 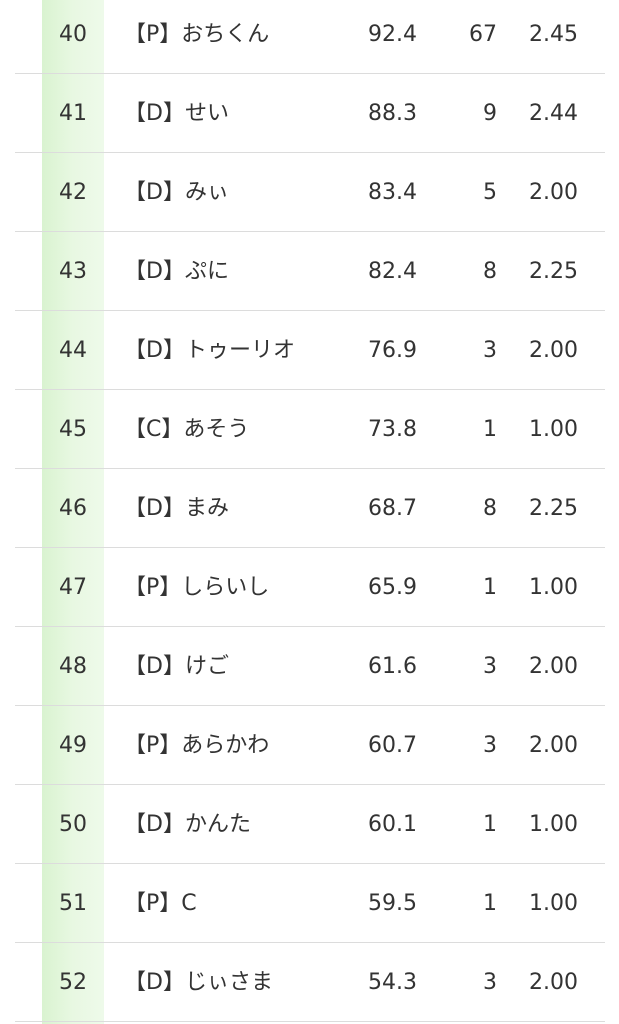 What do you see at coordinates (73, 34) in the screenshot?
I see `rank: 40` at bounding box center [73, 34].